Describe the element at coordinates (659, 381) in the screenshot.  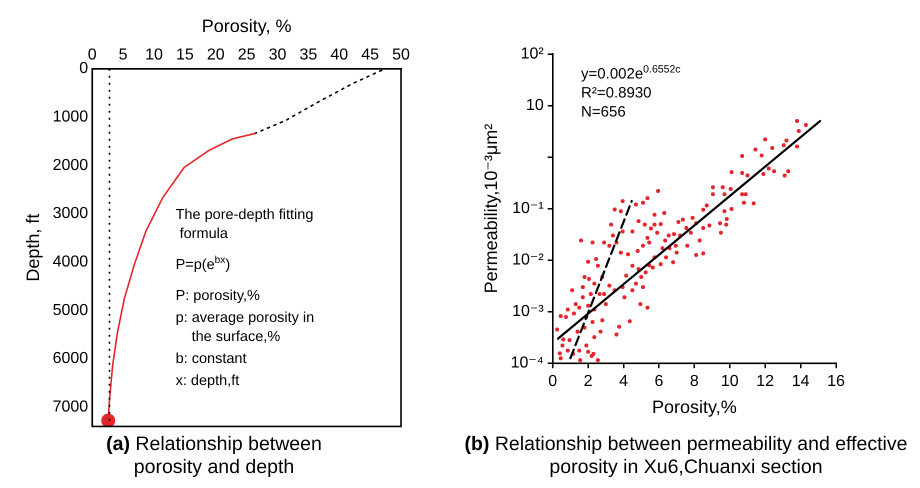
I see `x-tick-label: 6` at that location.